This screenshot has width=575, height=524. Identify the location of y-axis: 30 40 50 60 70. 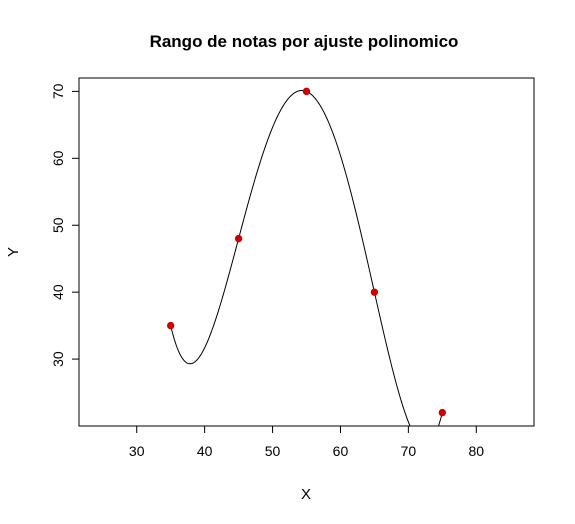
(65, 225).